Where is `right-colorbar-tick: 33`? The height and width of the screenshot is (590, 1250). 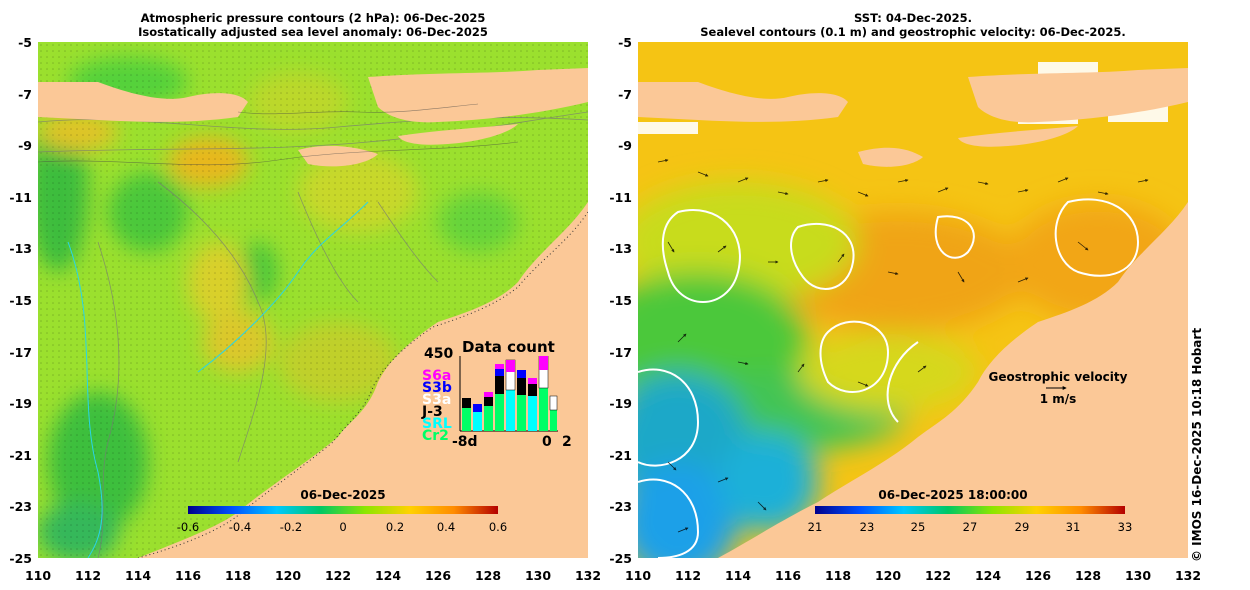
right-colorbar-tick: 33 is located at coordinates (1125, 527).